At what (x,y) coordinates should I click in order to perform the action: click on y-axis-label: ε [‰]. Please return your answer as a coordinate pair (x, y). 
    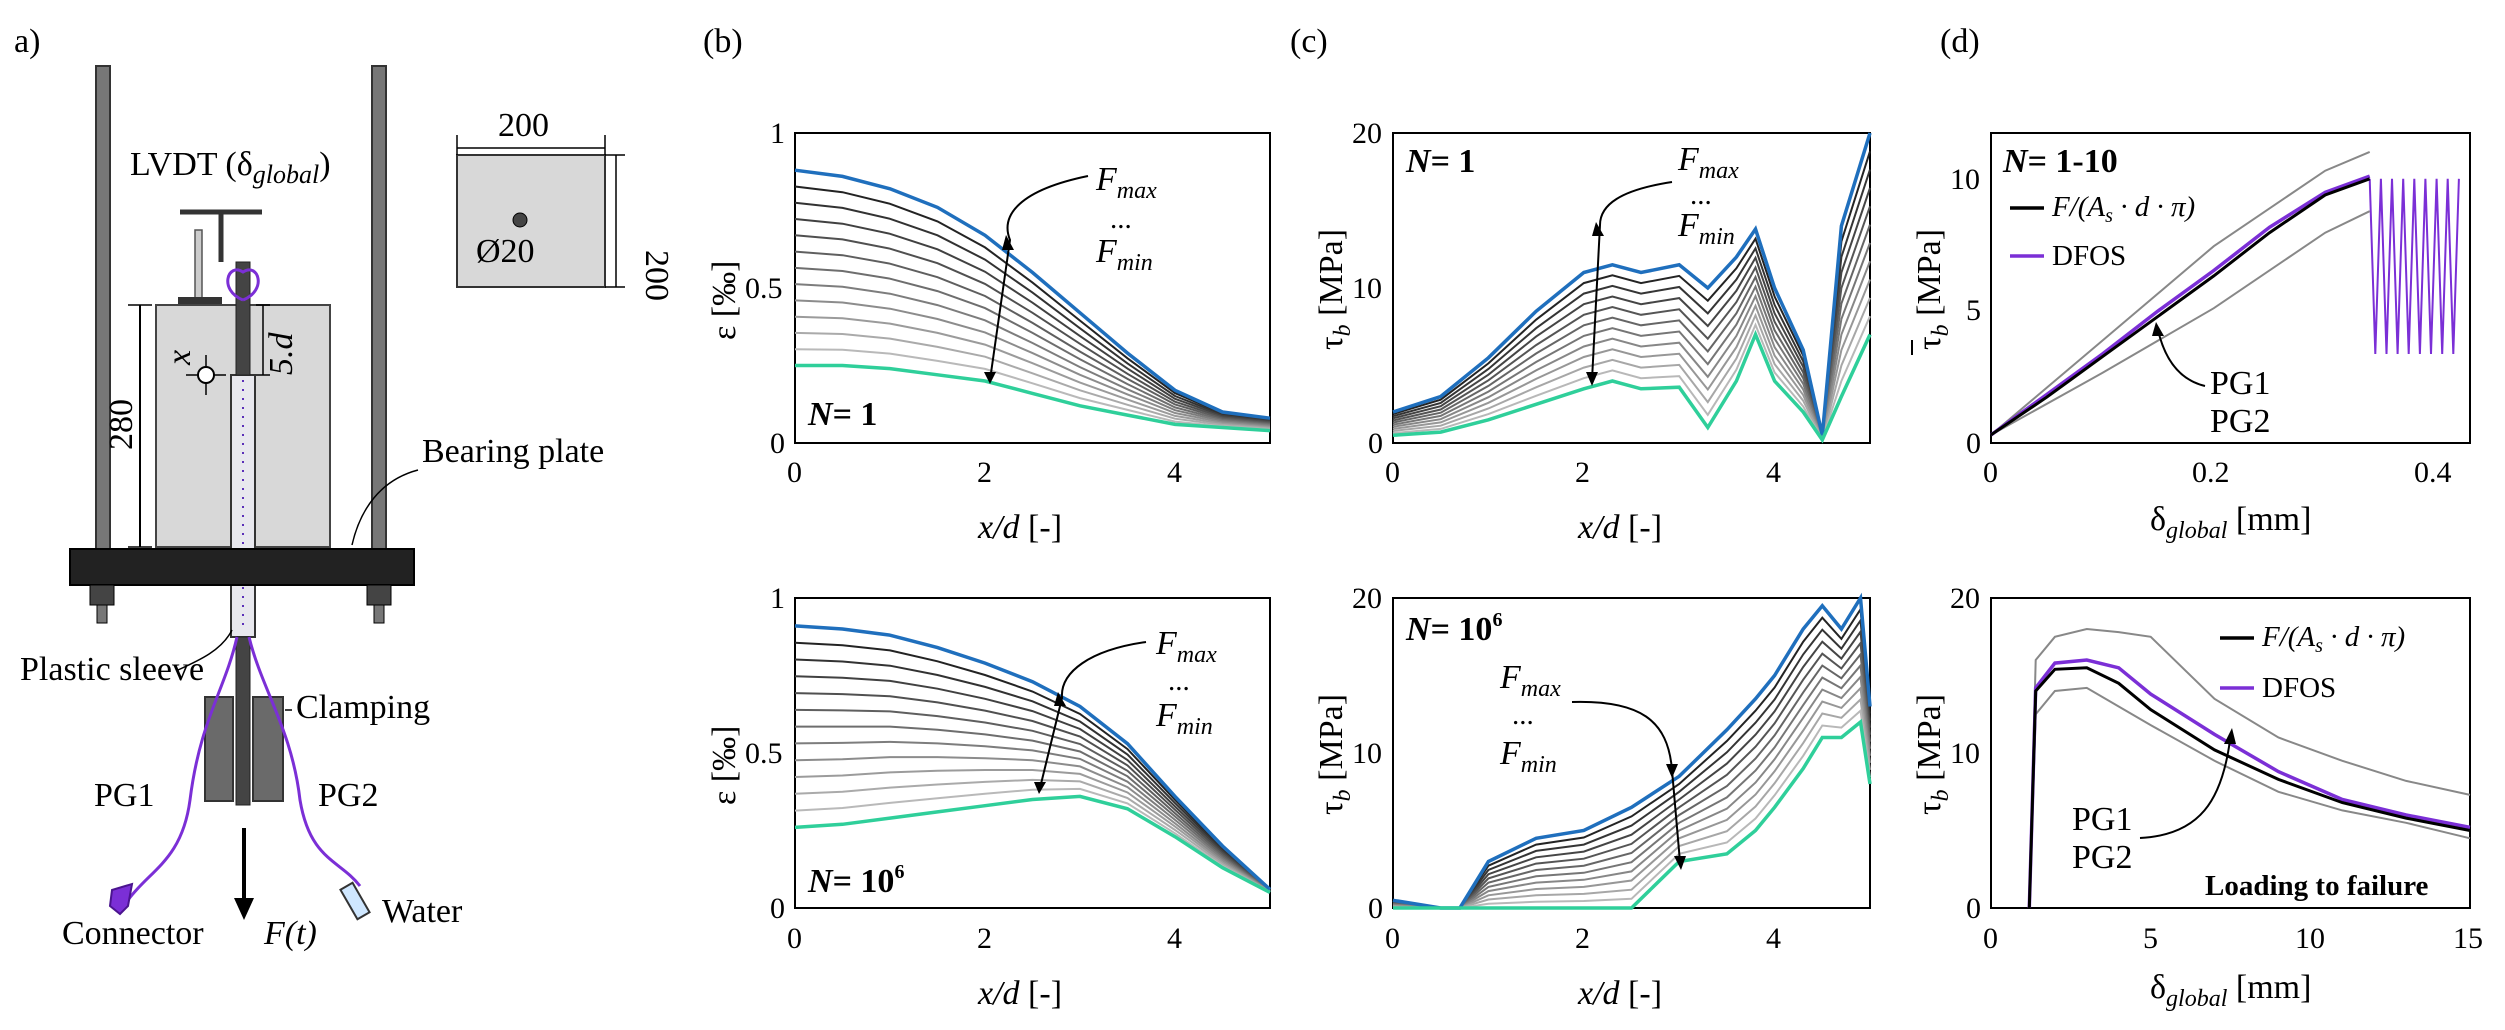
    Looking at the image, I should click on (724, 765).